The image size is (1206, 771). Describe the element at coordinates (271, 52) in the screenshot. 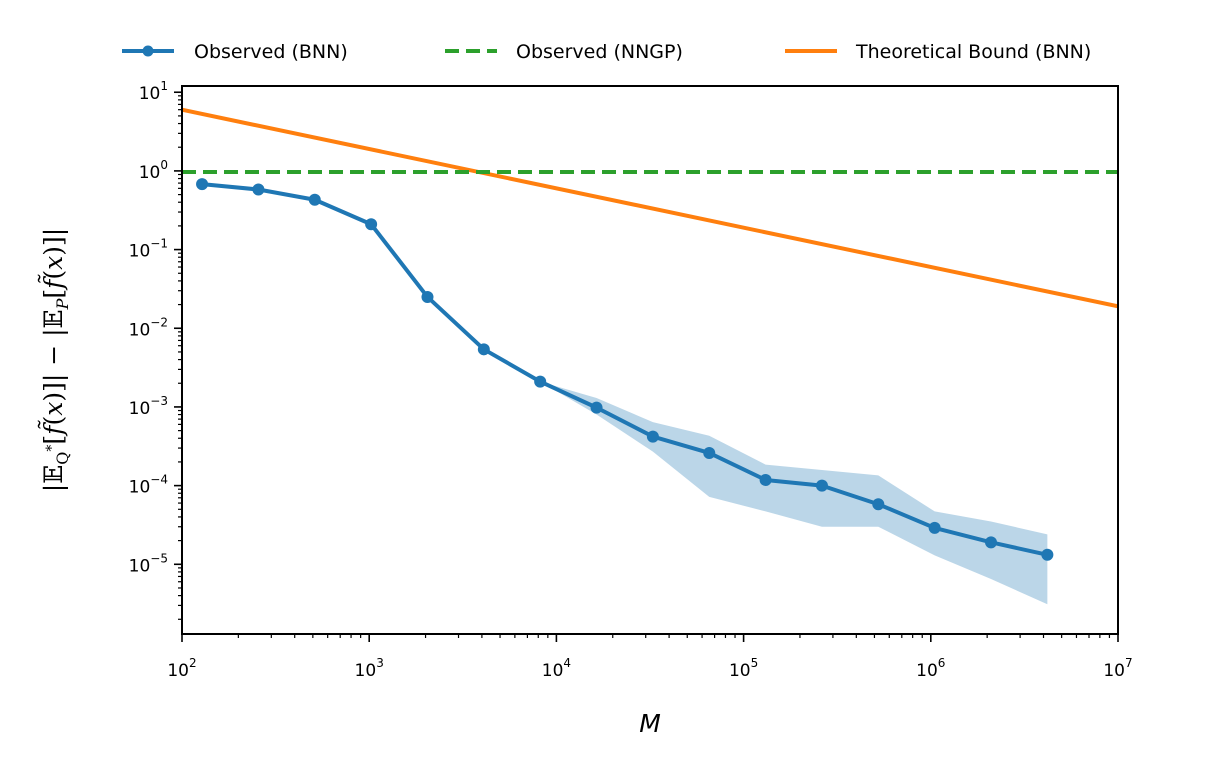

I see `legend-label-observed-bnn: Observed (BNN)` at that location.